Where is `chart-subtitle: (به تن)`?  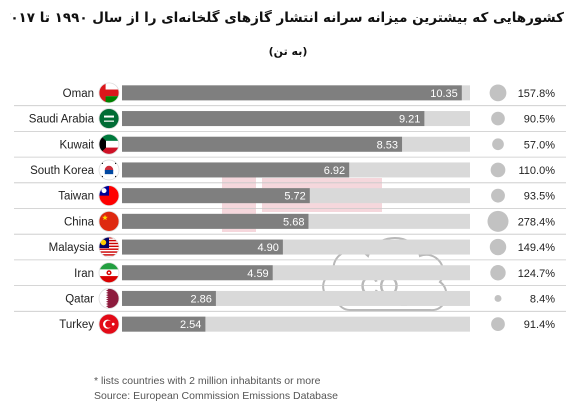
chart-subtitle: (به تن) is located at coordinates (288, 51).